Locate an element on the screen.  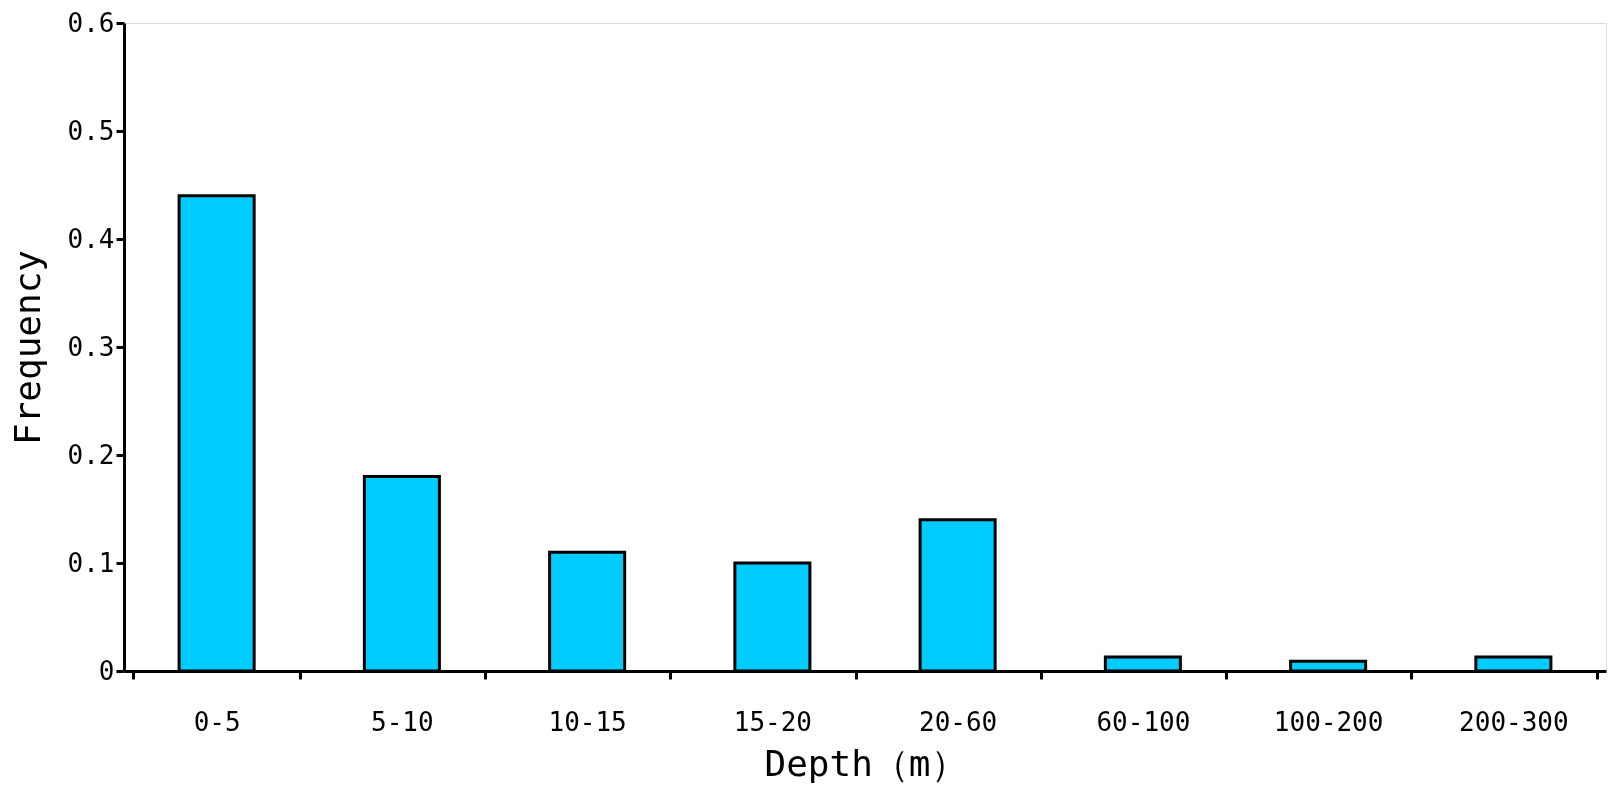
x-tick-label: 20-60 is located at coordinates (958, 721).